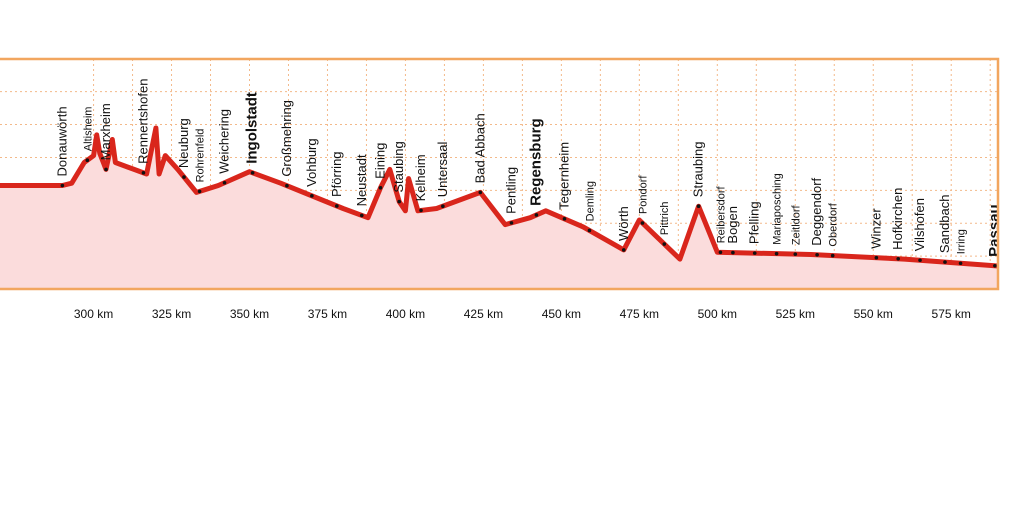 This screenshot has height=529, width=1021. I want to click on town-label-24: Straubing, so click(698, 170).